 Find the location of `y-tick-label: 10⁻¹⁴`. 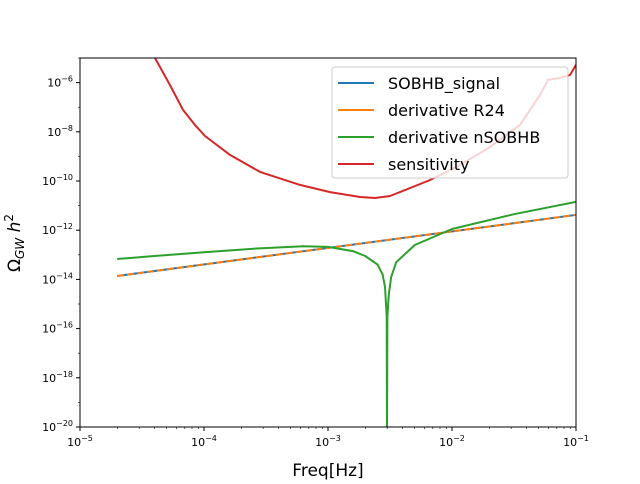

y-tick-label: 10⁻¹⁴ is located at coordinates (57, 278).